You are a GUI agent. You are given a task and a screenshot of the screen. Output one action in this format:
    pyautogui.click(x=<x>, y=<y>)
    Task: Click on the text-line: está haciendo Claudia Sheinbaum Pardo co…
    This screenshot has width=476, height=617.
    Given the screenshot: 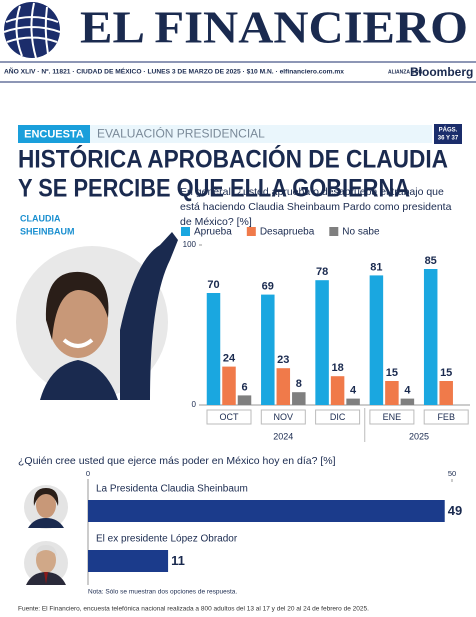 What is the action you would take?
    pyautogui.click(x=317, y=207)
    